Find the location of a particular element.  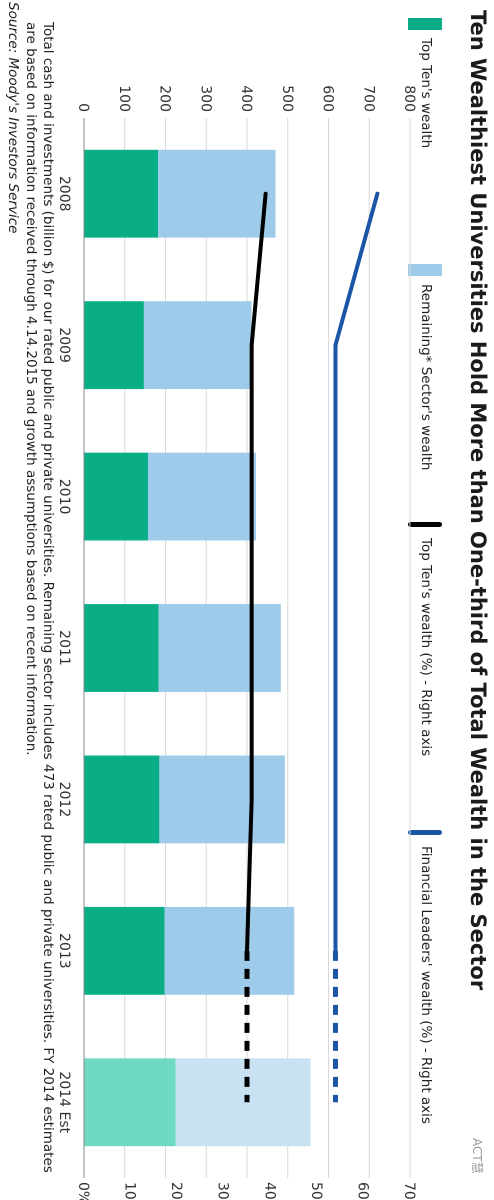

category-label: 2013 is located at coordinates (64, 951).